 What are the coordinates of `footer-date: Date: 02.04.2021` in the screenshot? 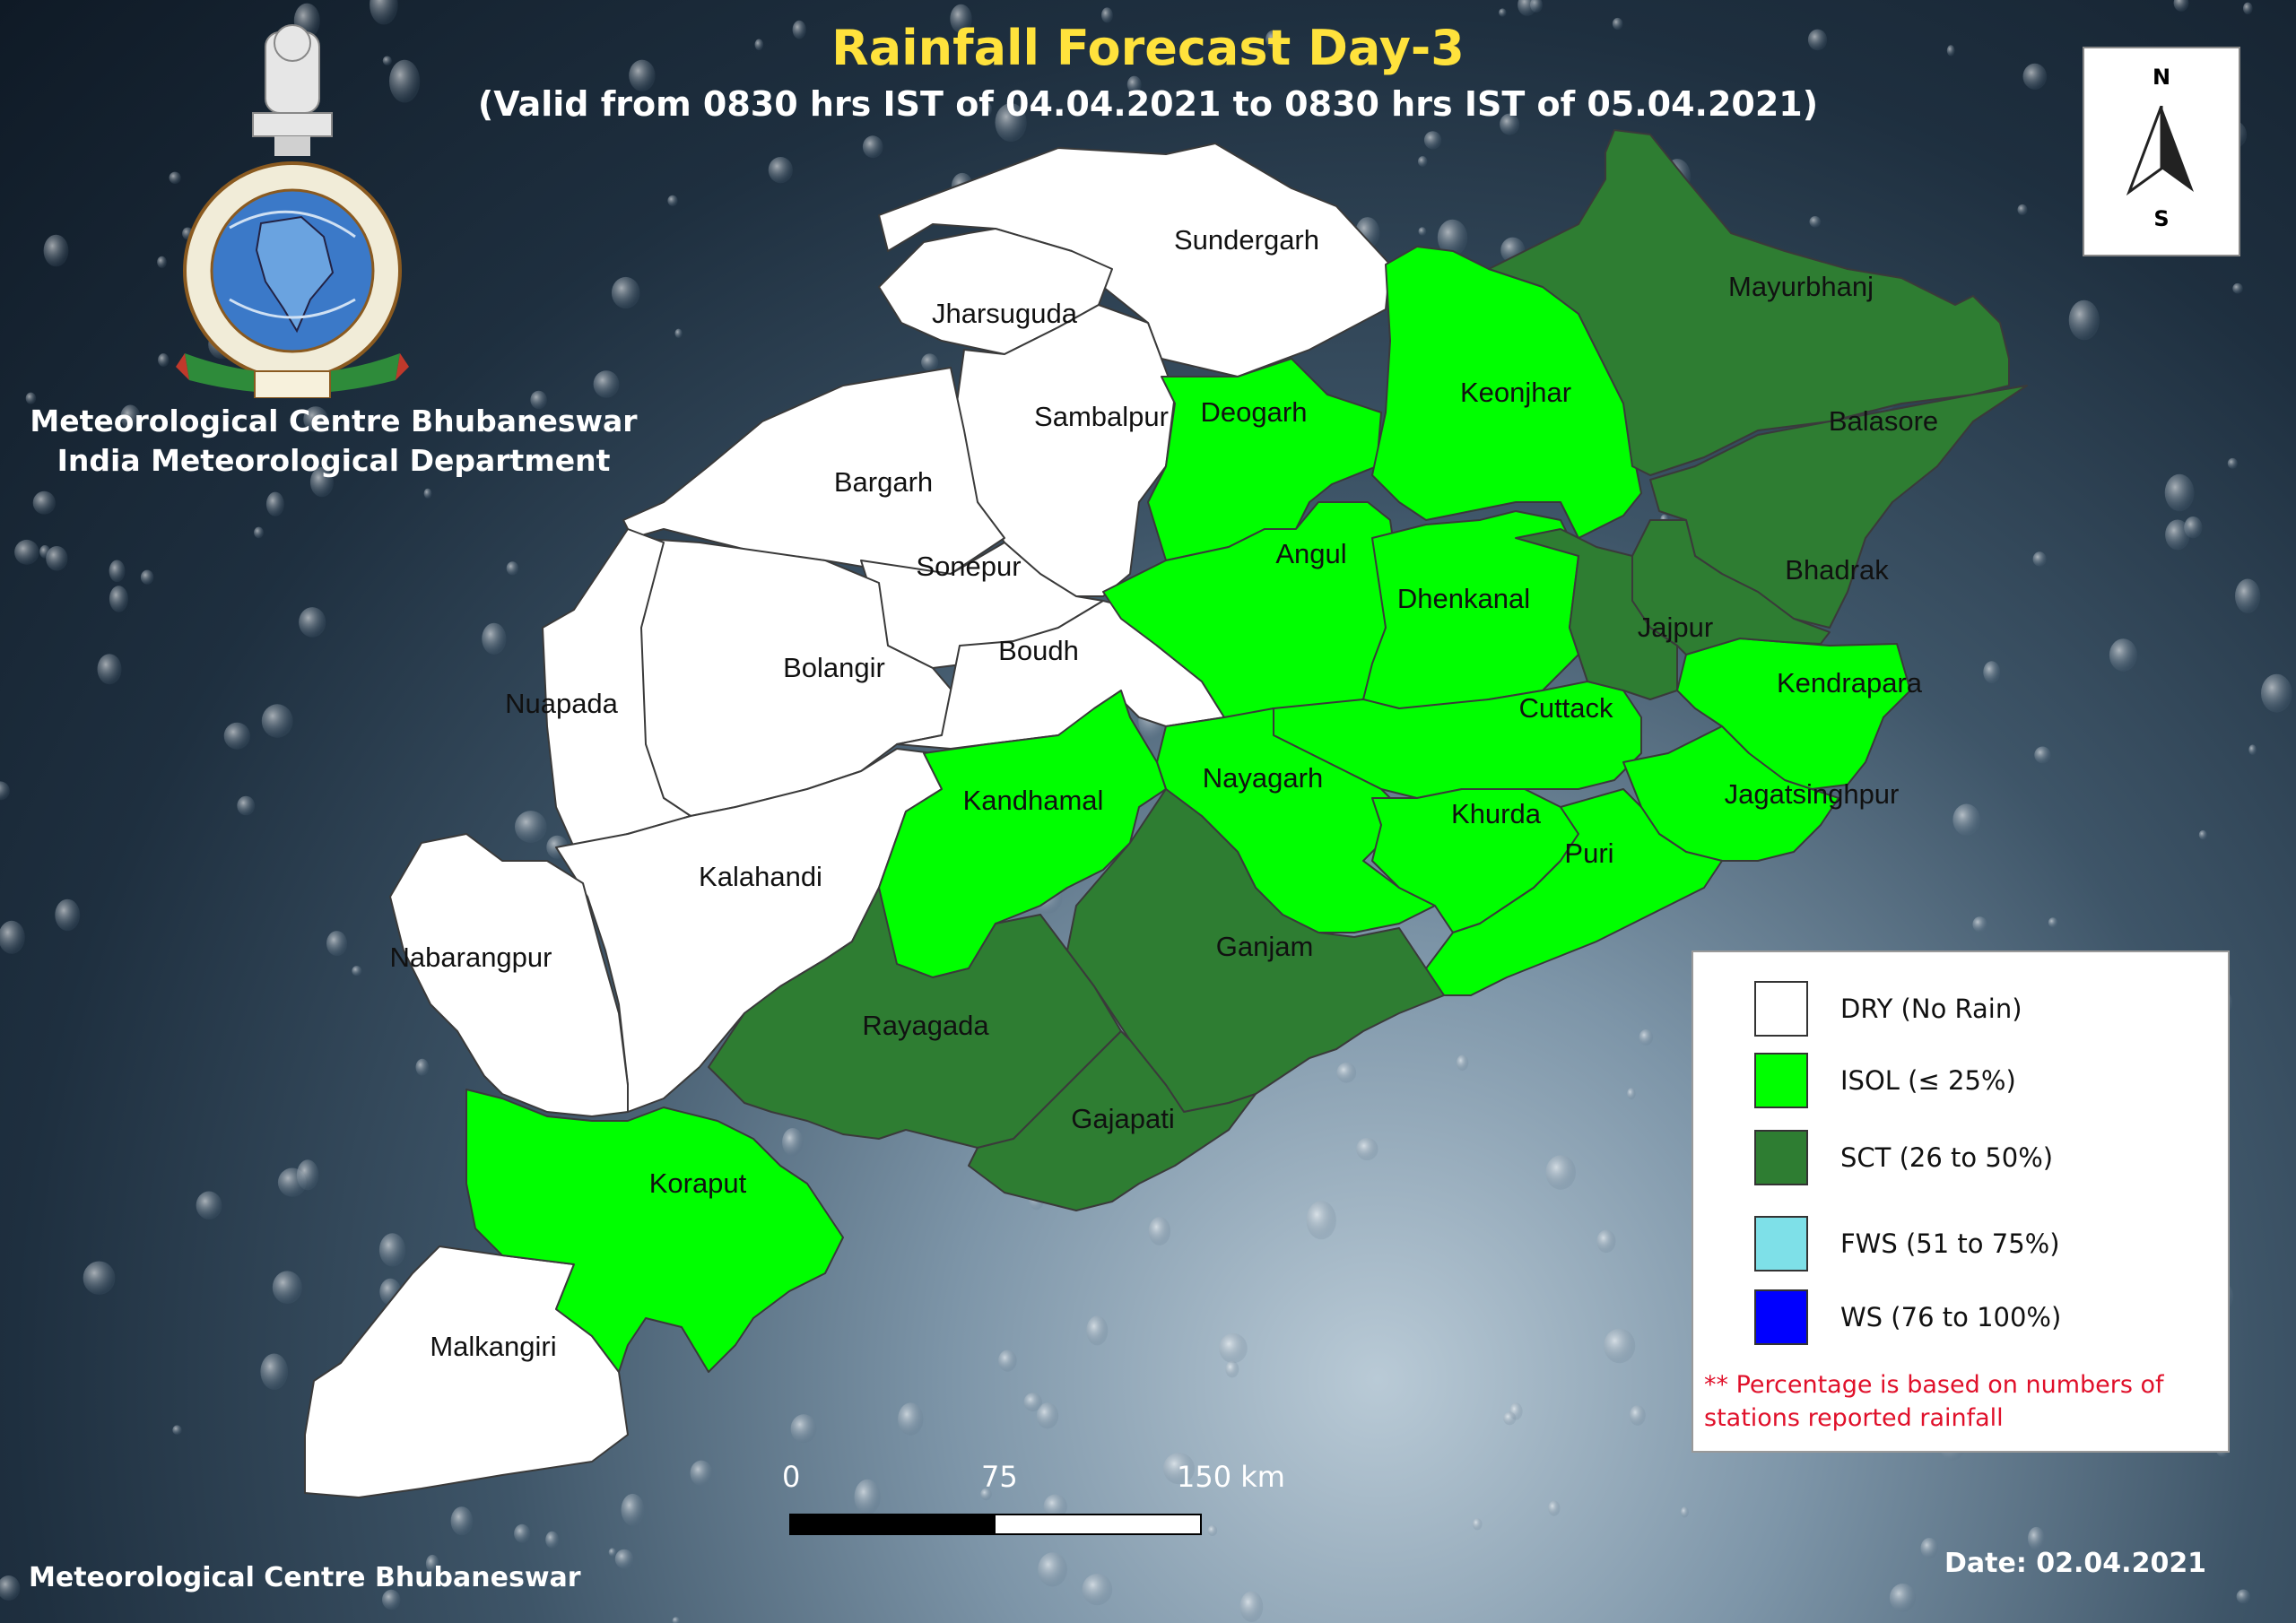 It's located at (2075, 1563).